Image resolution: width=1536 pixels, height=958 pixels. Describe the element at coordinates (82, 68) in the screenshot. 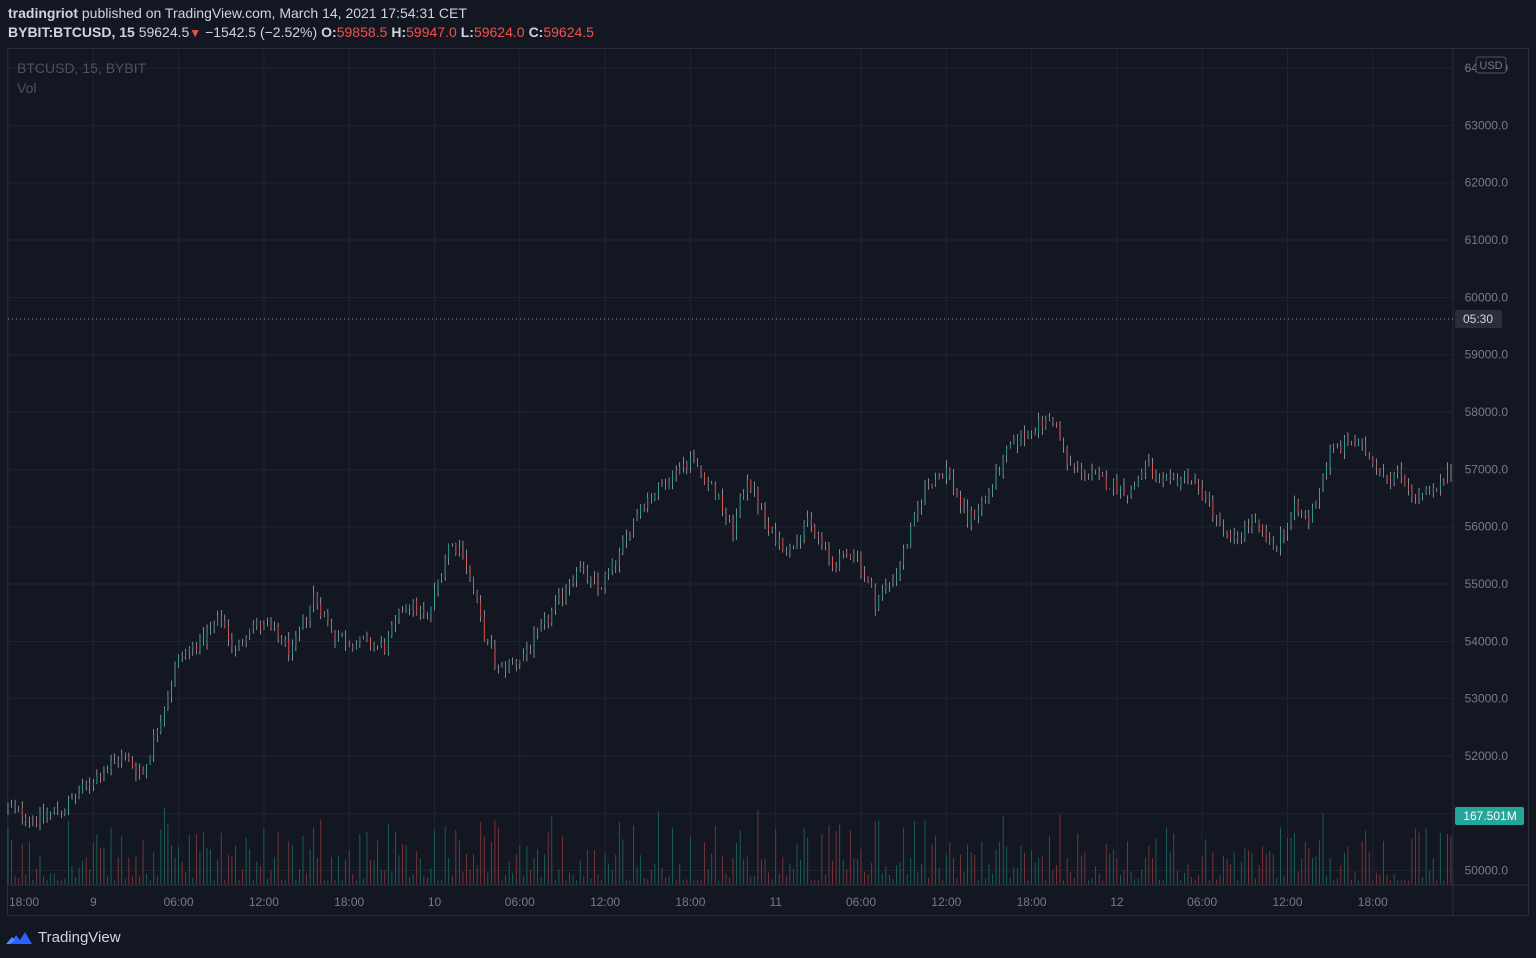

I see `series-title: BTCUSD, 15, BYBIT` at that location.